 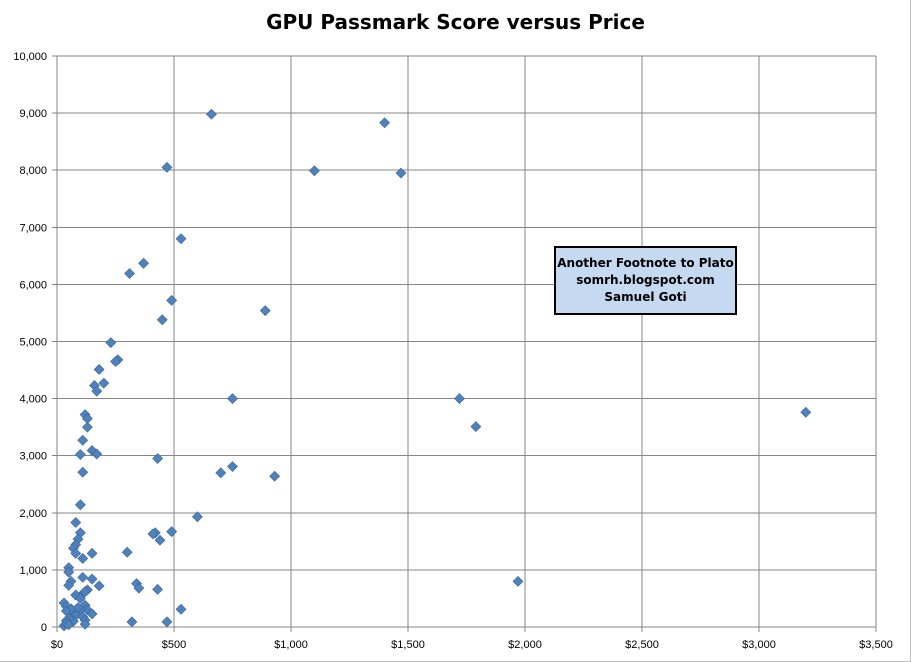 I want to click on y-tick-label: 8,000, so click(x=33, y=171).